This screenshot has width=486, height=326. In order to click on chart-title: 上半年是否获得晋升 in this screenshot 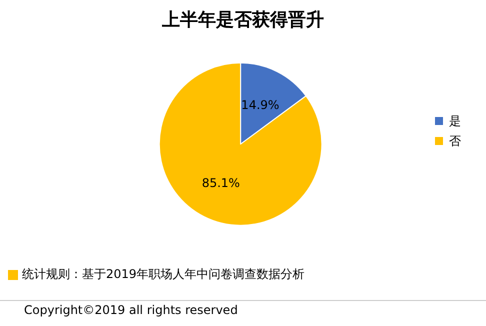, I will do `click(242, 20)`.